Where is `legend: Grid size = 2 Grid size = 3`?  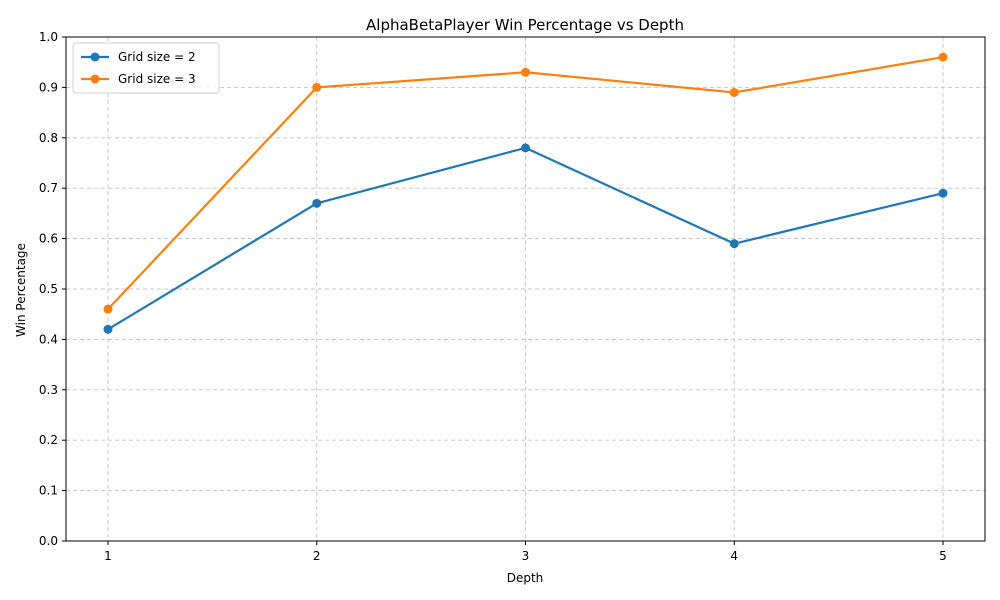
legend: Grid size = 2 Grid size = 3 is located at coordinates (146, 68).